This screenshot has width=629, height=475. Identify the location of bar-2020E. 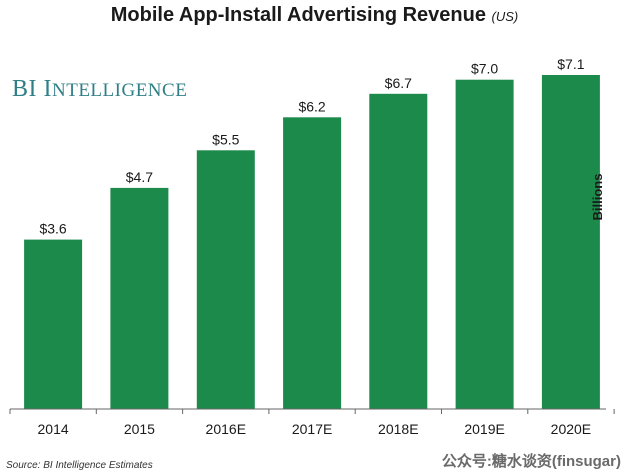
(570, 242).